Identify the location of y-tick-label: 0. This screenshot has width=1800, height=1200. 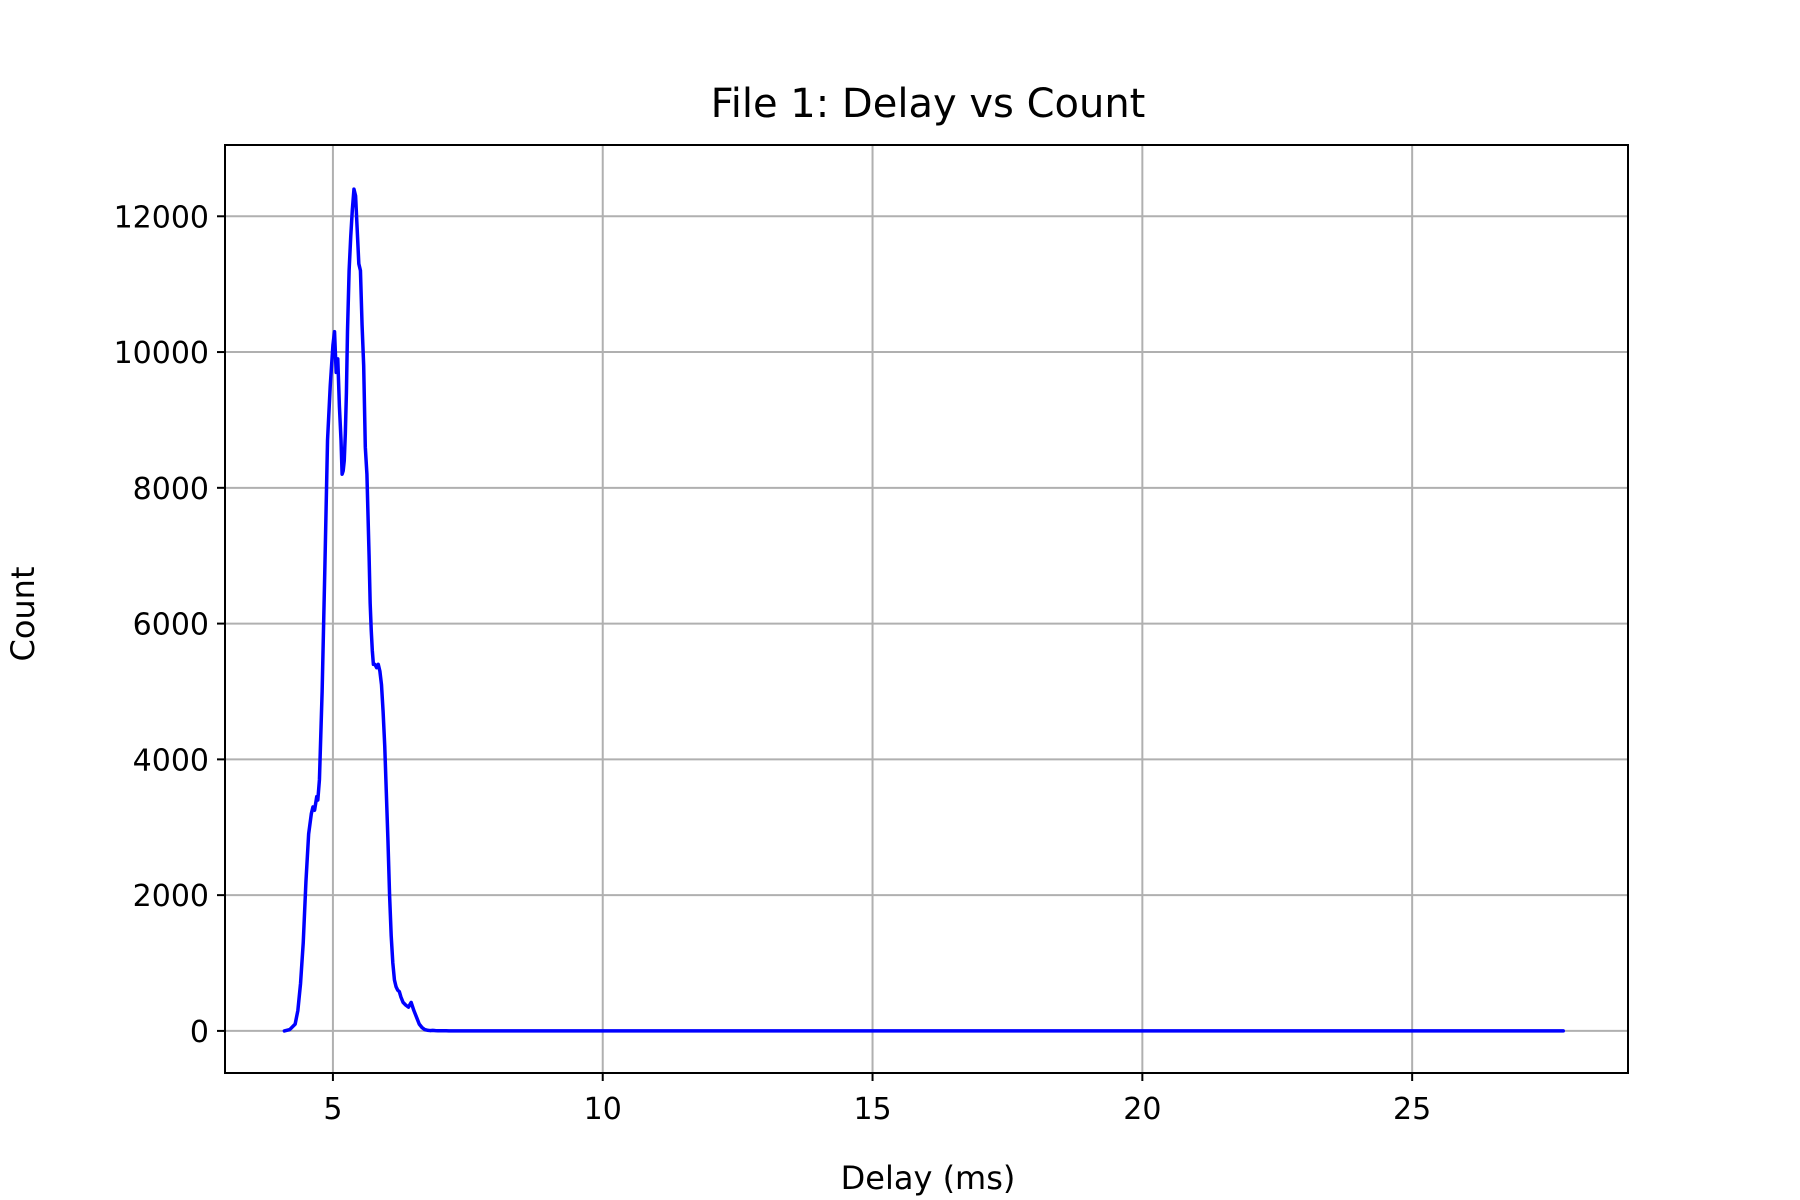
(199, 1032).